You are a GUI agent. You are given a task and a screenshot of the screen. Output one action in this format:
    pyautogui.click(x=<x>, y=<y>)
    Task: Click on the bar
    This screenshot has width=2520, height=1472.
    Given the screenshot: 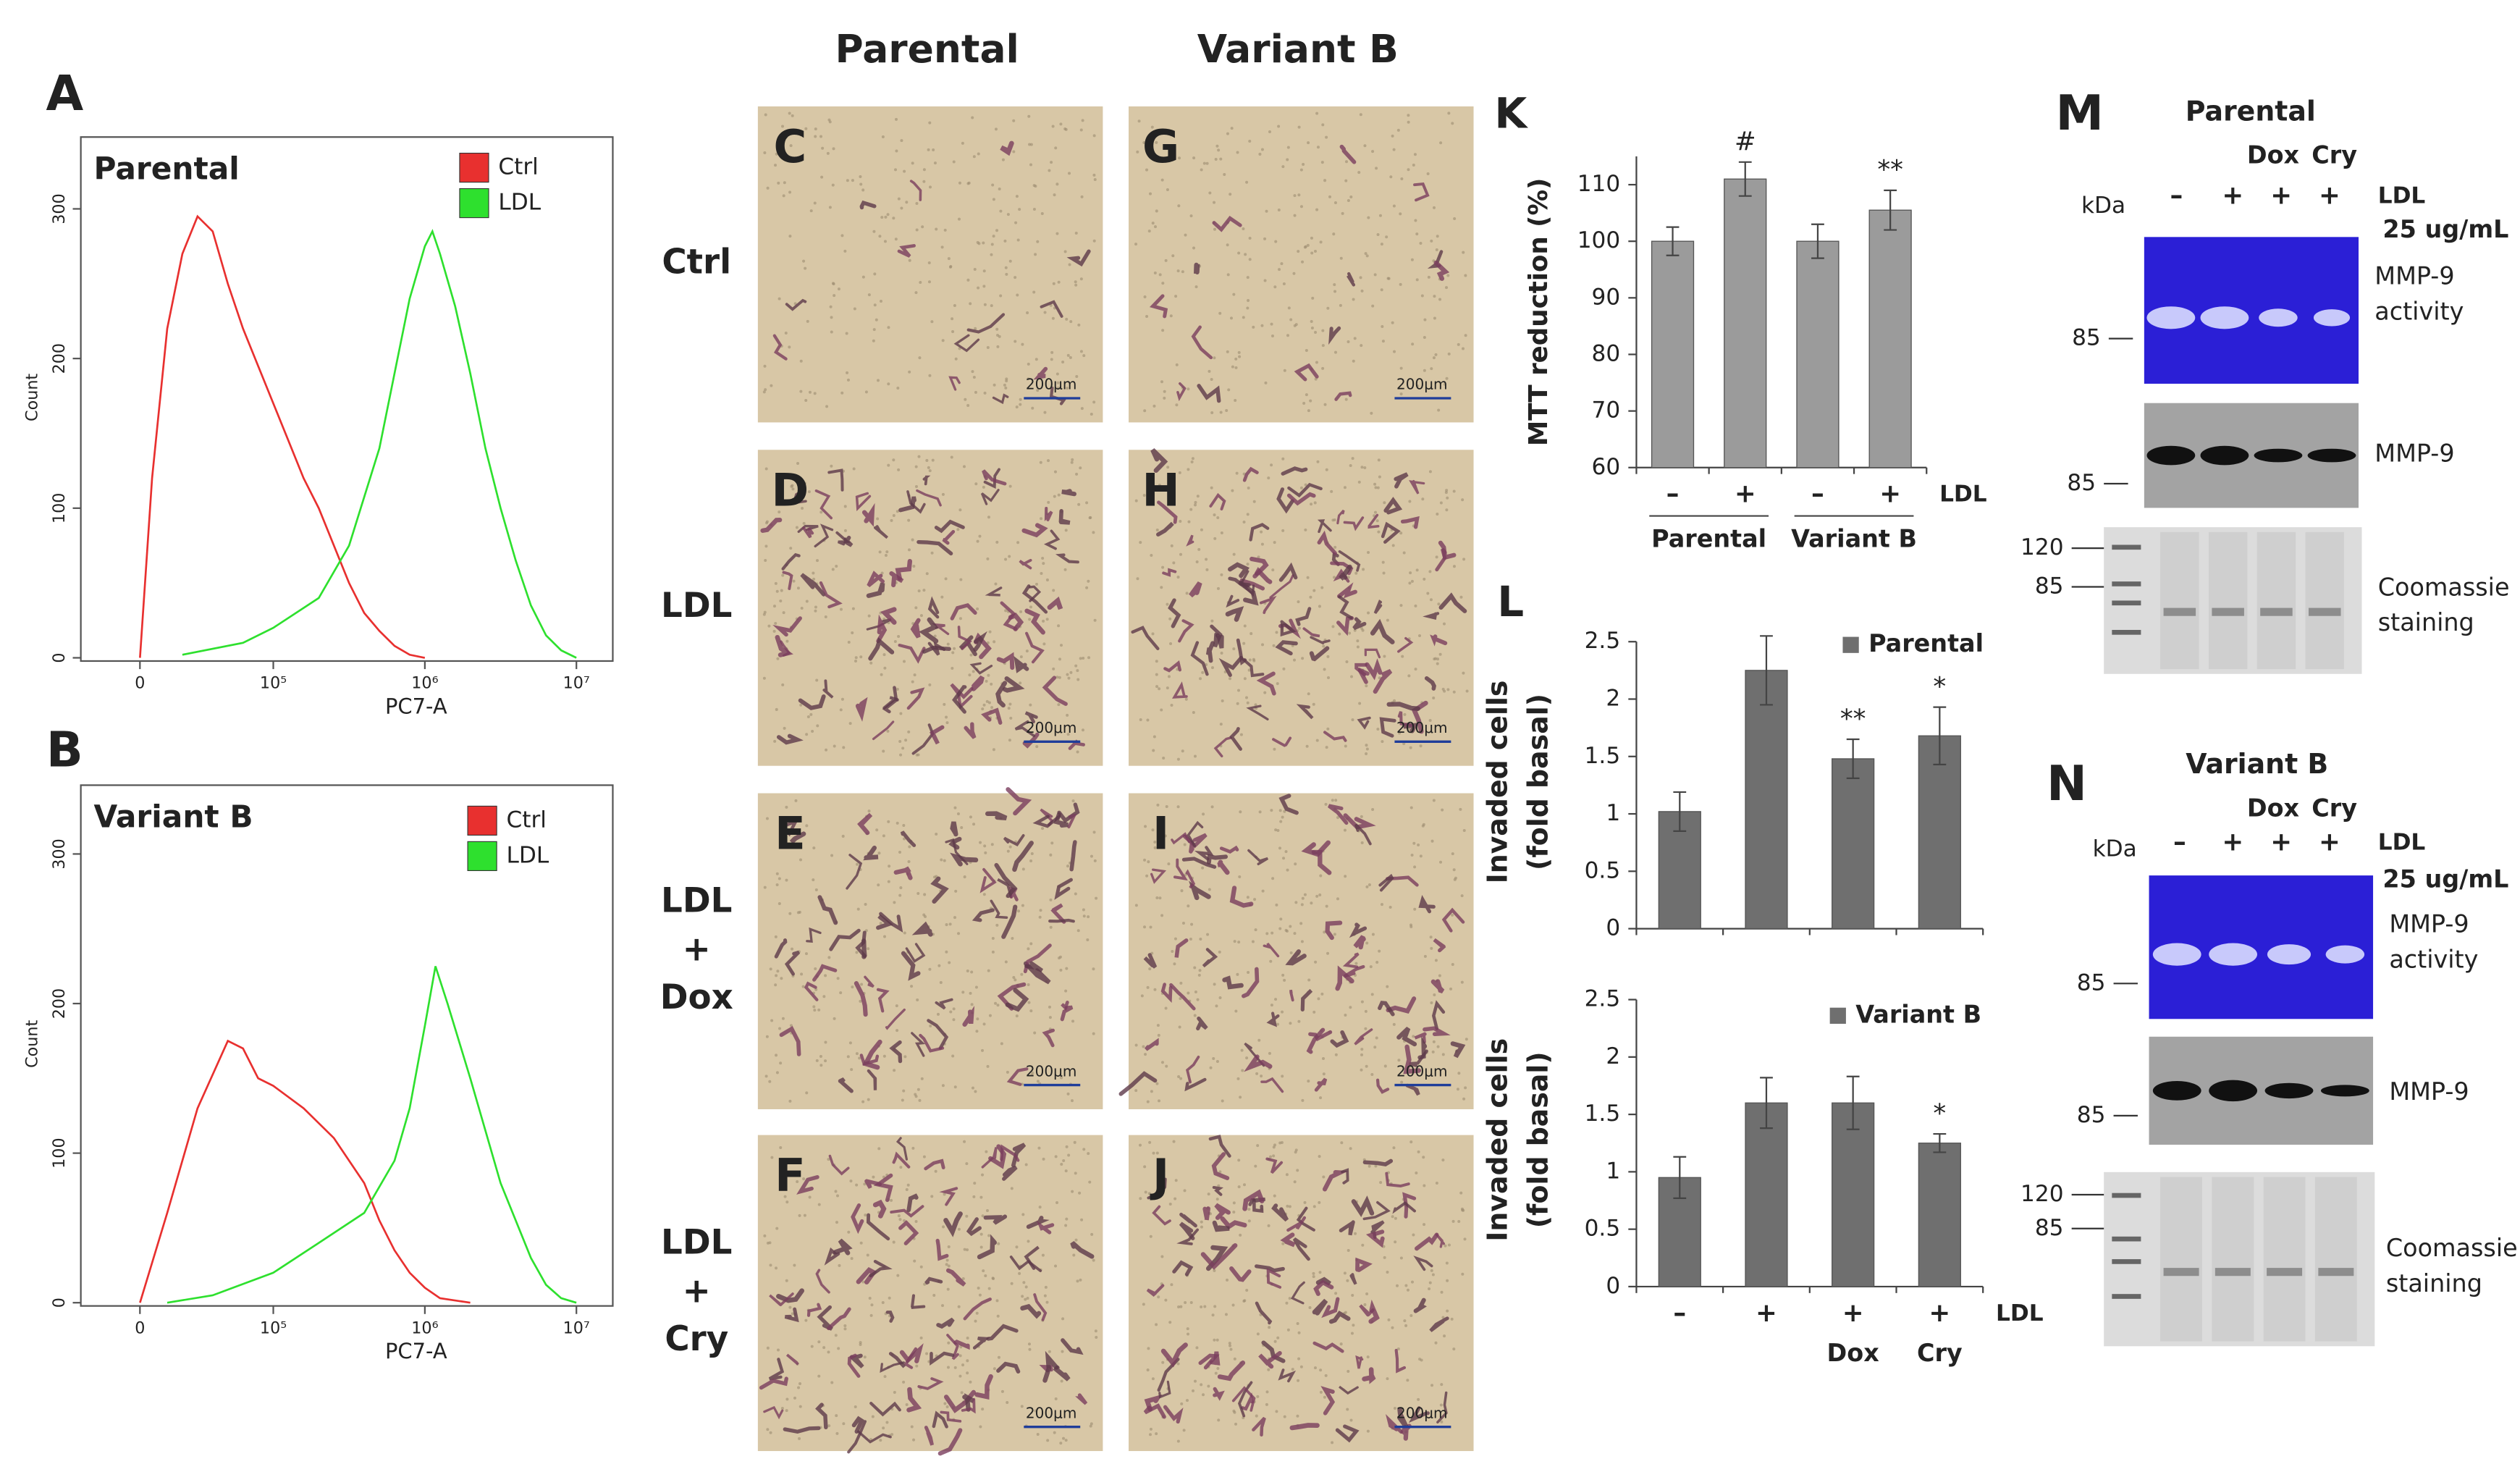 What is the action you would take?
    pyautogui.click(x=1890, y=338)
    